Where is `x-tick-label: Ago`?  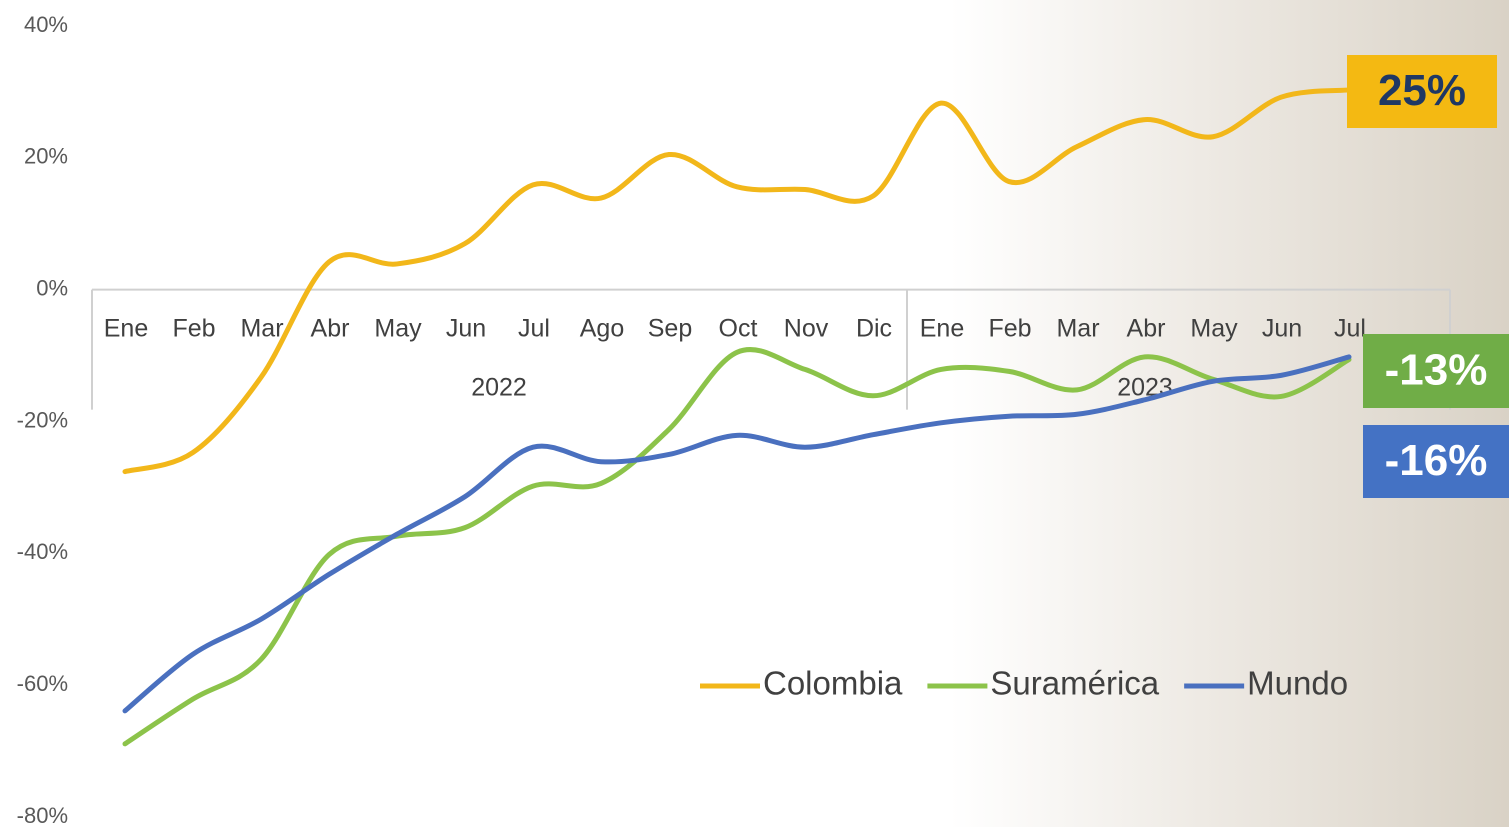 x-tick-label: Ago is located at coordinates (602, 328).